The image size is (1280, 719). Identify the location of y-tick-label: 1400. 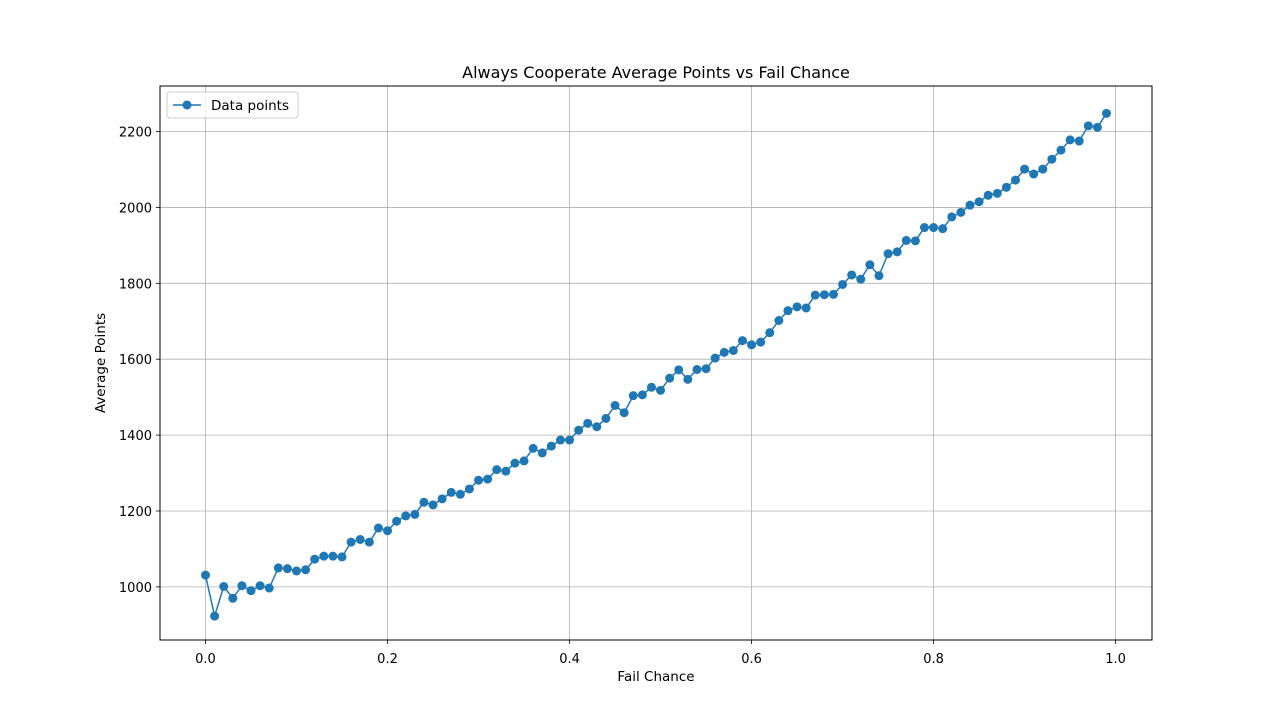
(135, 436).